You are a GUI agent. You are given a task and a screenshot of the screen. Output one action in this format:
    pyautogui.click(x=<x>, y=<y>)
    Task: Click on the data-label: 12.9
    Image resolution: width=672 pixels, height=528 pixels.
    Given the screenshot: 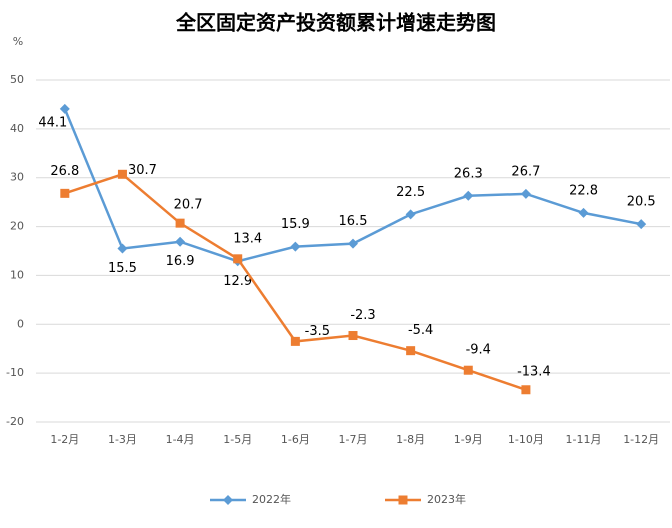 What is the action you would take?
    pyautogui.click(x=237, y=281)
    